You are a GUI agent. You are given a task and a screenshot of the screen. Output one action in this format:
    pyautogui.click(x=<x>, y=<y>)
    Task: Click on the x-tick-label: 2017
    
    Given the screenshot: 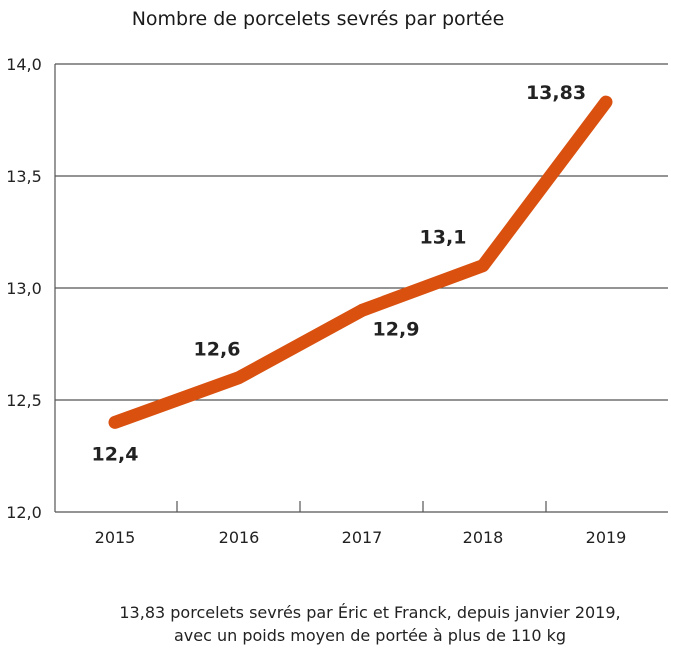 What is the action you would take?
    pyautogui.click(x=362, y=537)
    